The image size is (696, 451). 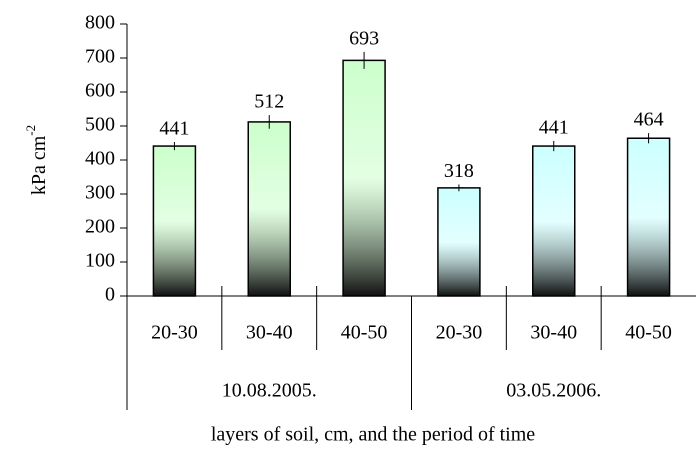 I want to click on y-tick-label: 300, so click(x=100, y=193).